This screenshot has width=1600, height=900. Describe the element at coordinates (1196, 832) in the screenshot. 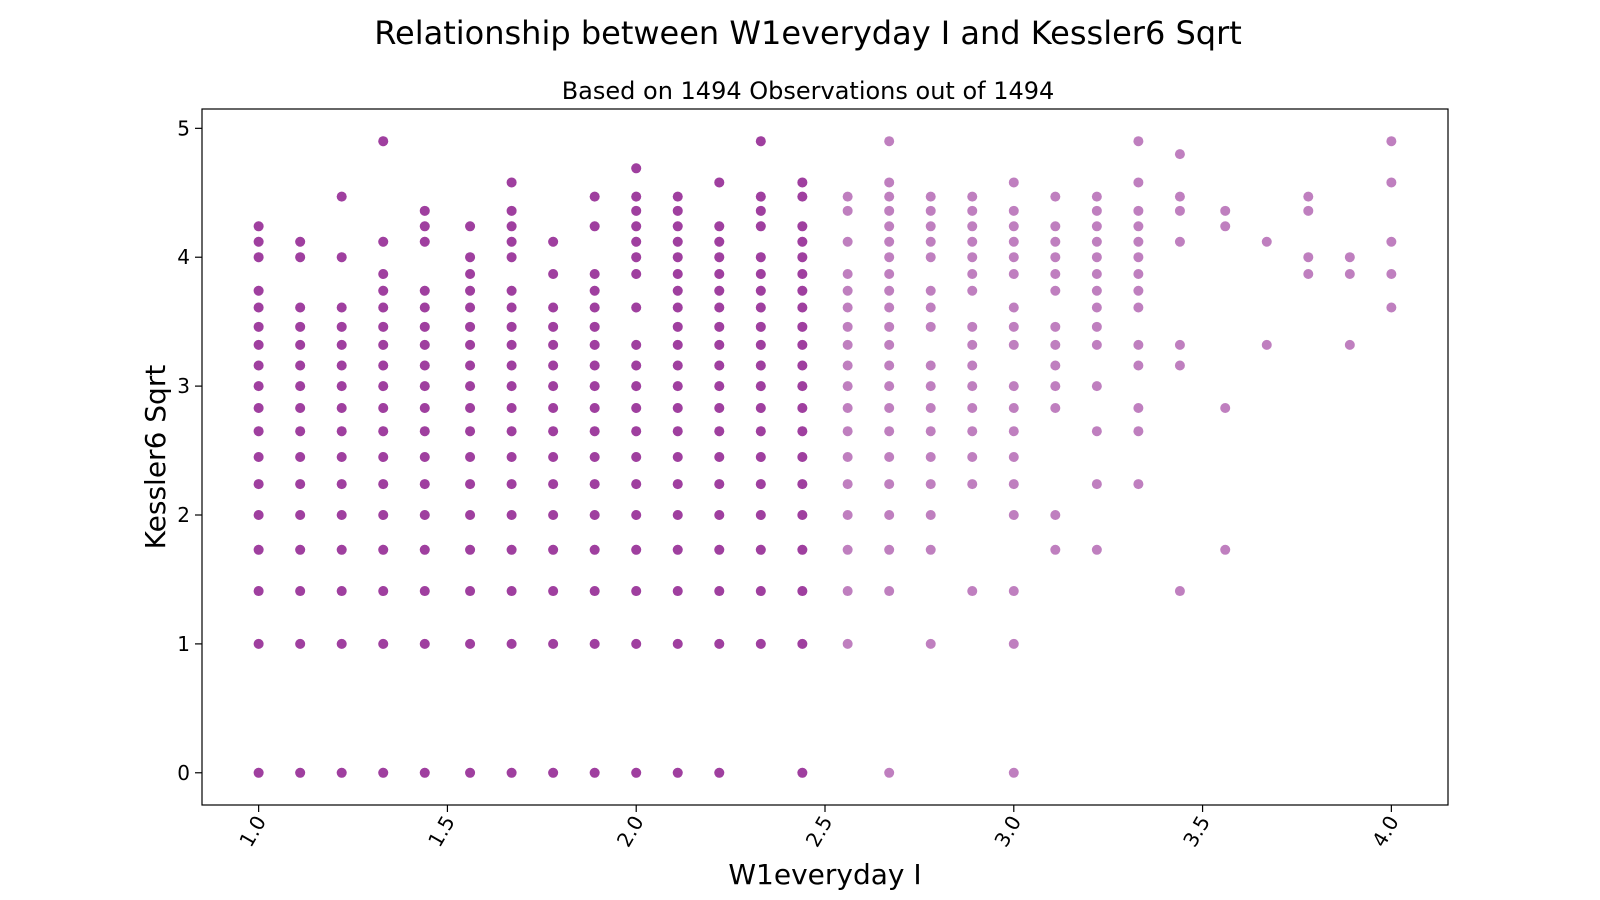

I see `x-tick-label: 3.5` at that location.